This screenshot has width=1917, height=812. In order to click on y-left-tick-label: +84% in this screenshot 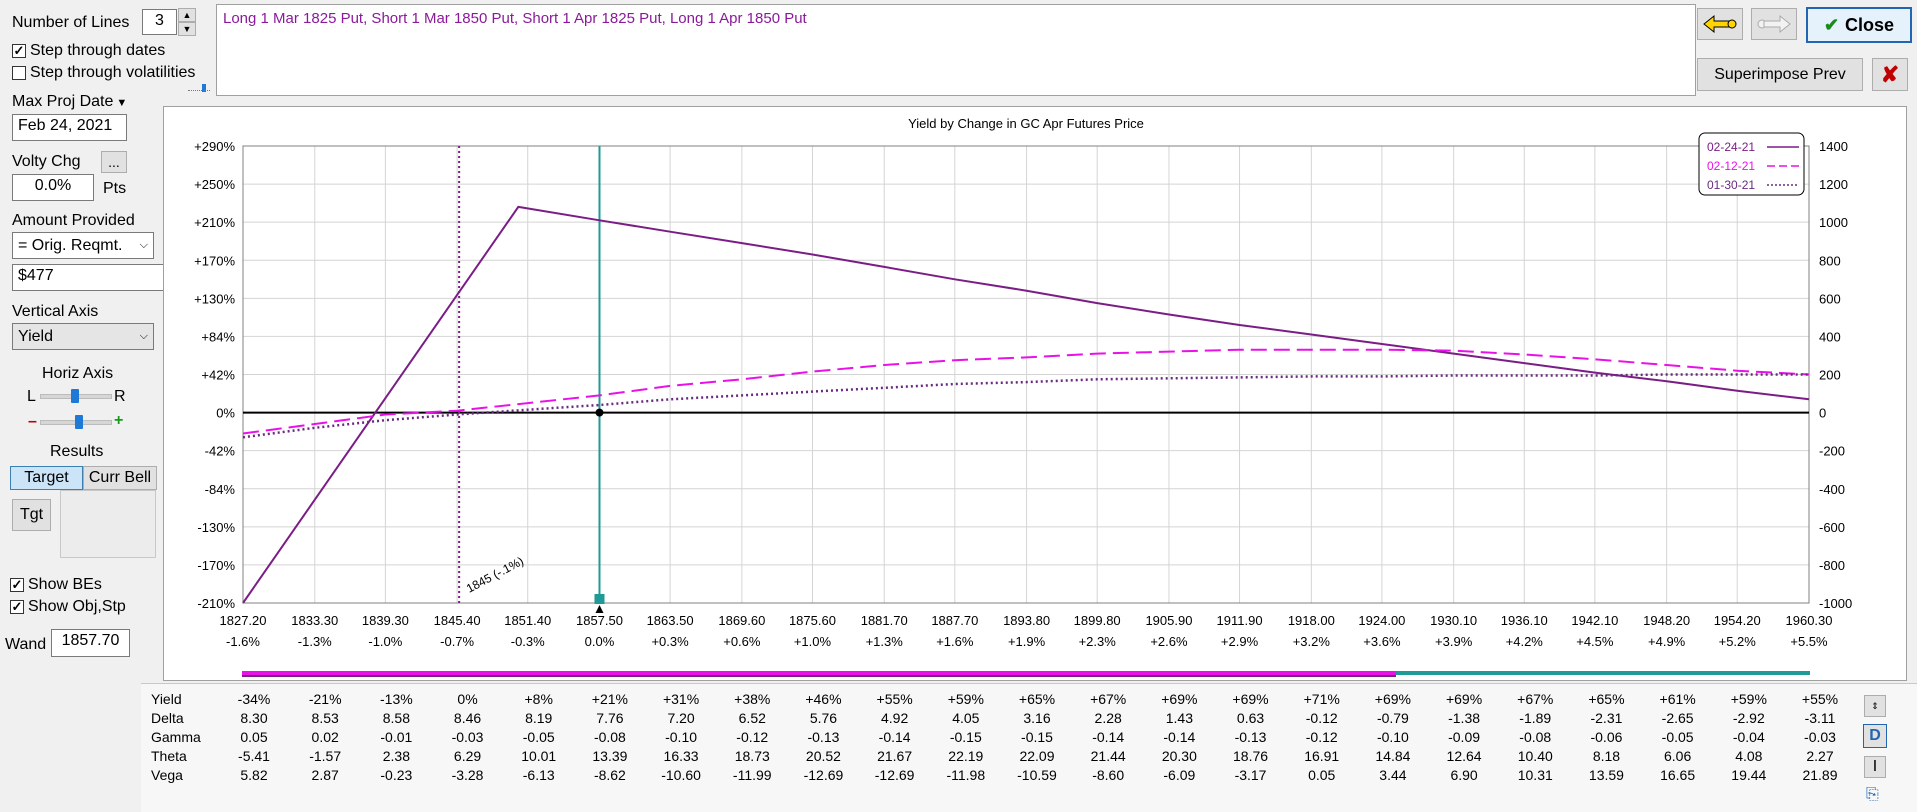, I will do `click(218, 336)`.